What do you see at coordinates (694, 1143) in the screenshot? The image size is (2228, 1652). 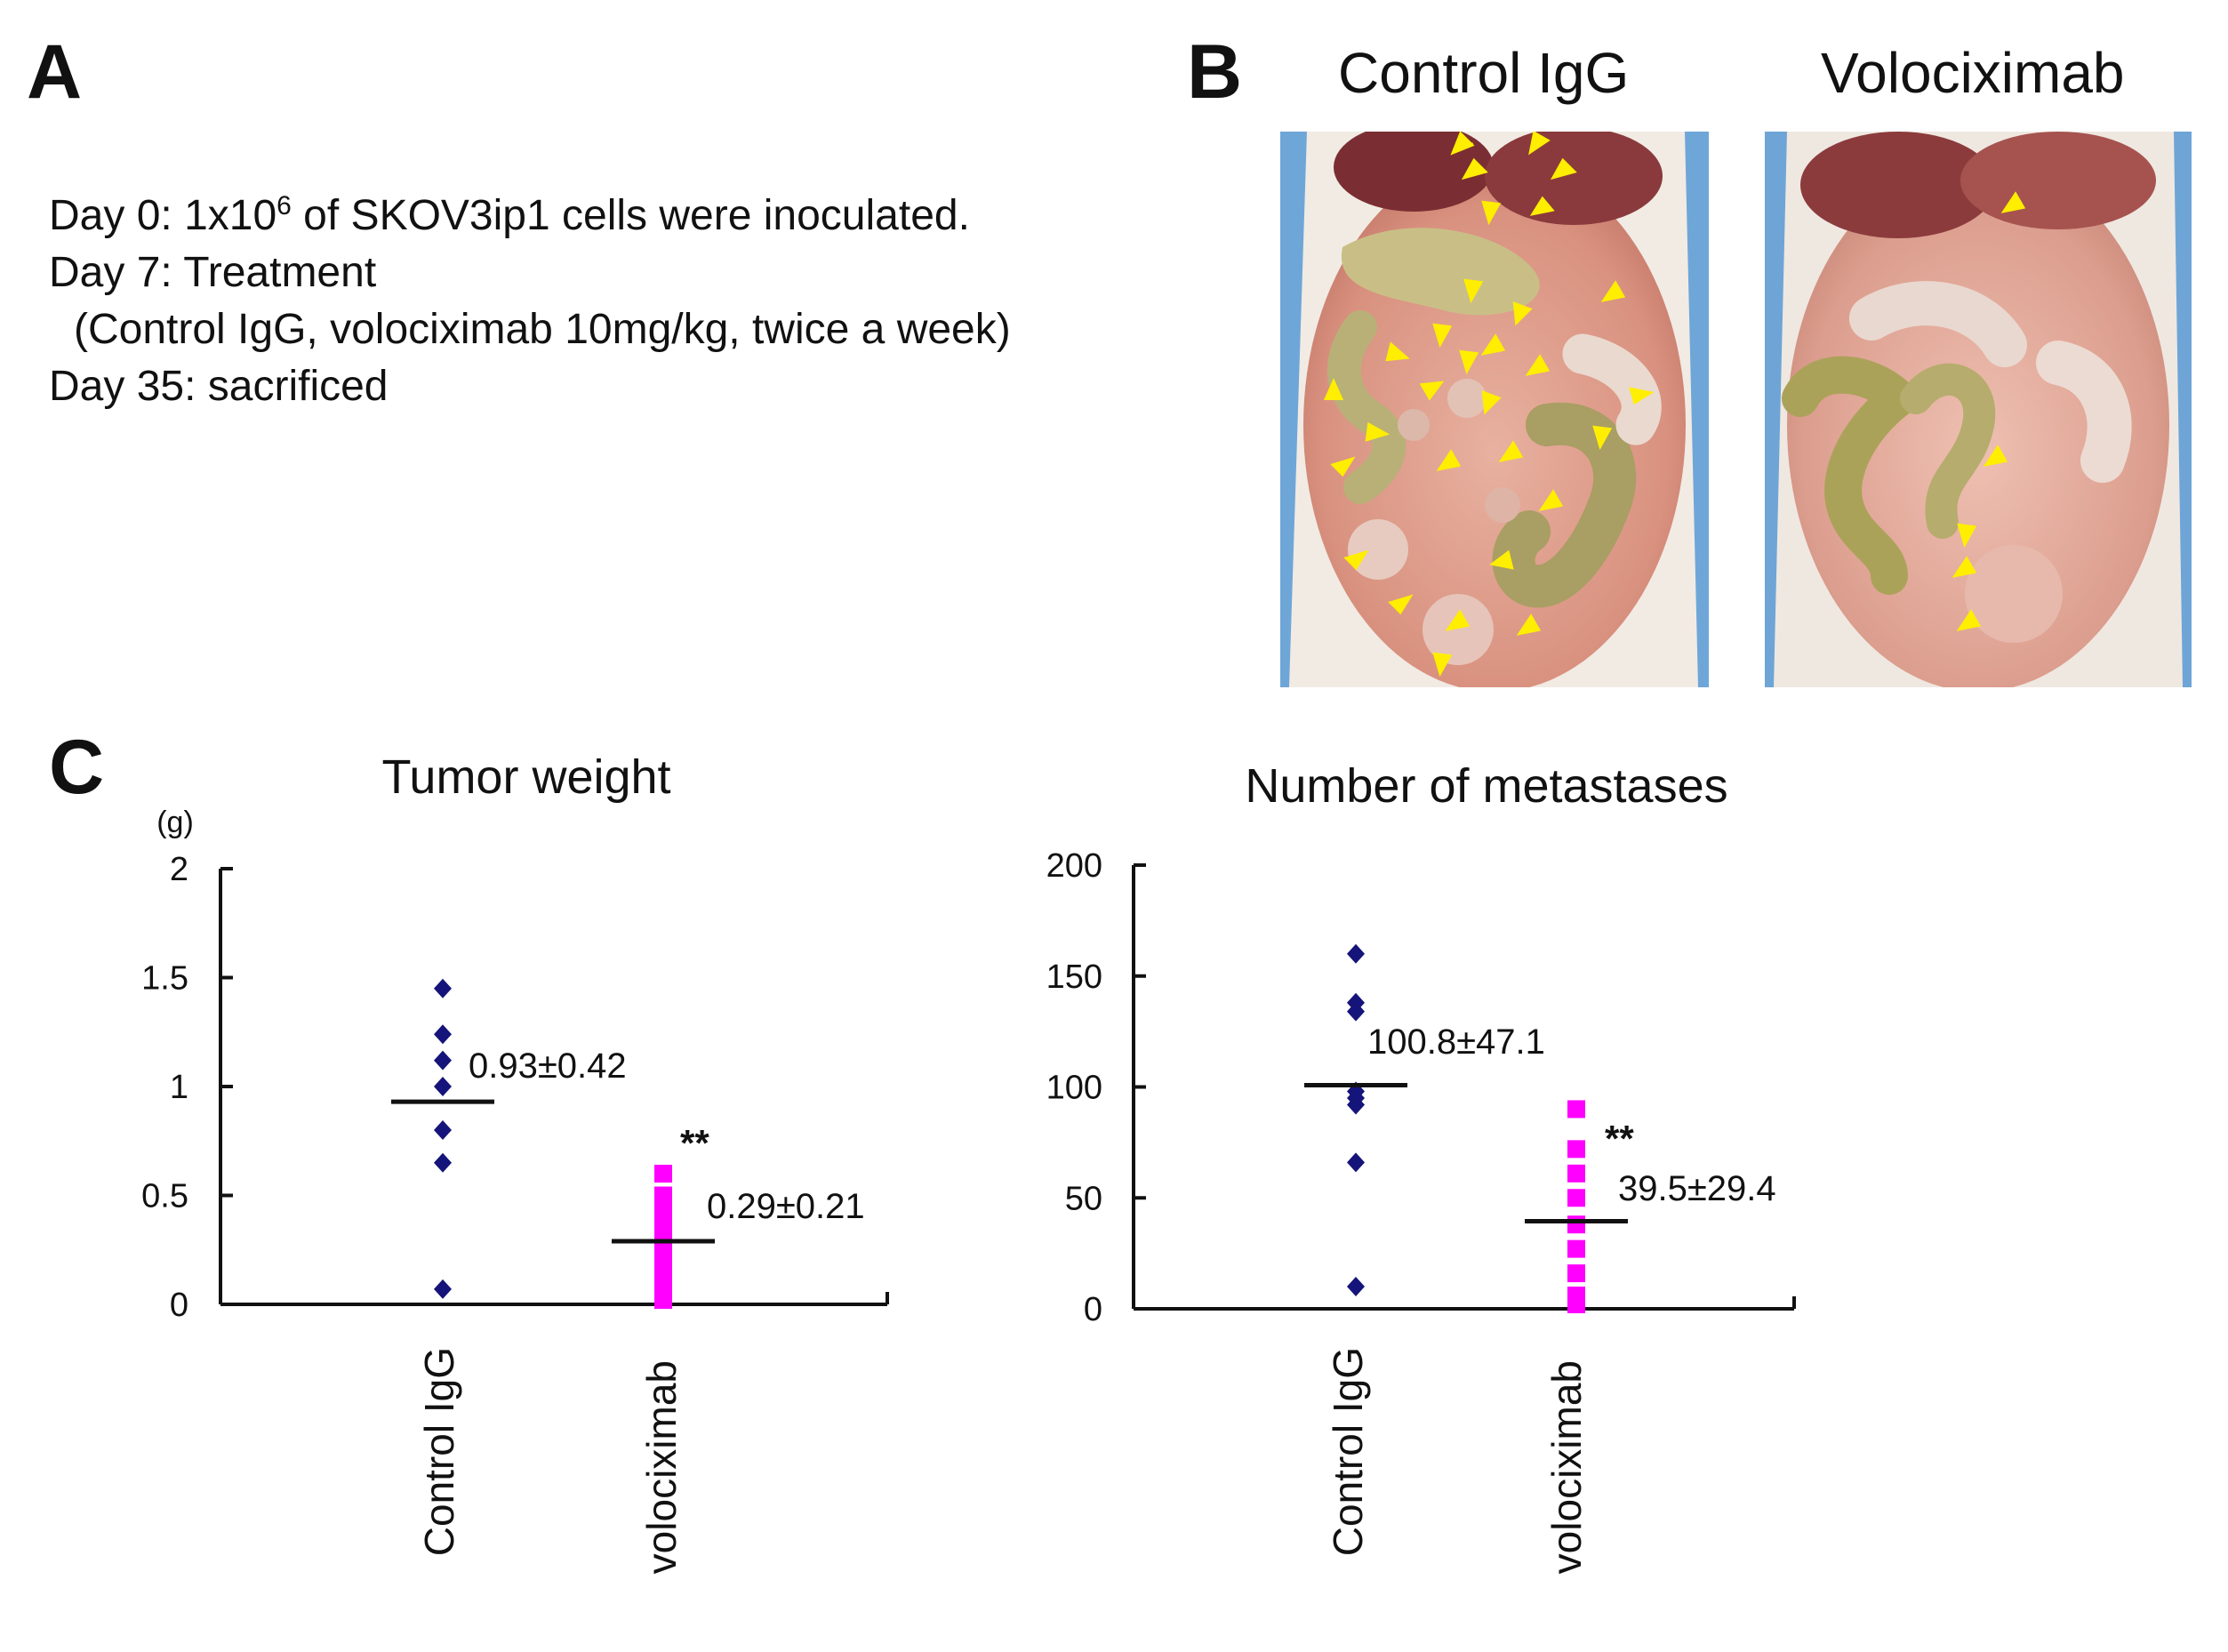 I see `tumor-weight-significance: **` at bounding box center [694, 1143].